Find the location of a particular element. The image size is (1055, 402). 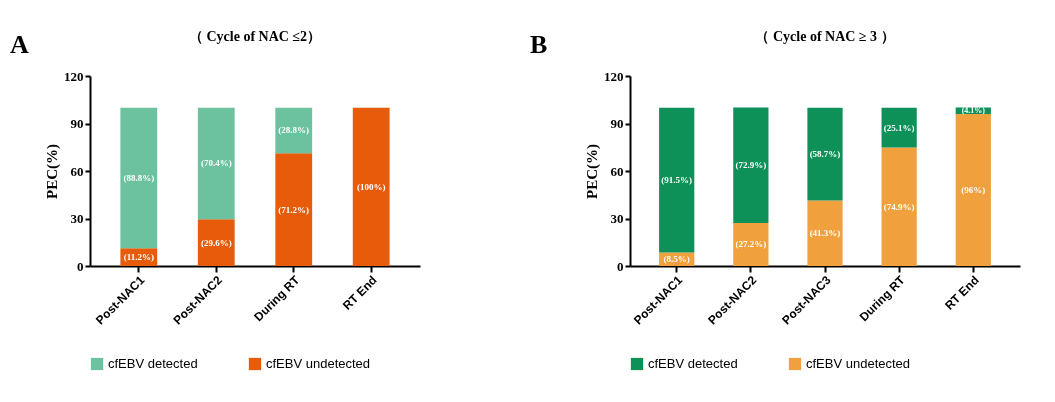

data-label: (71.2%) is located at coordinates (294, 209).